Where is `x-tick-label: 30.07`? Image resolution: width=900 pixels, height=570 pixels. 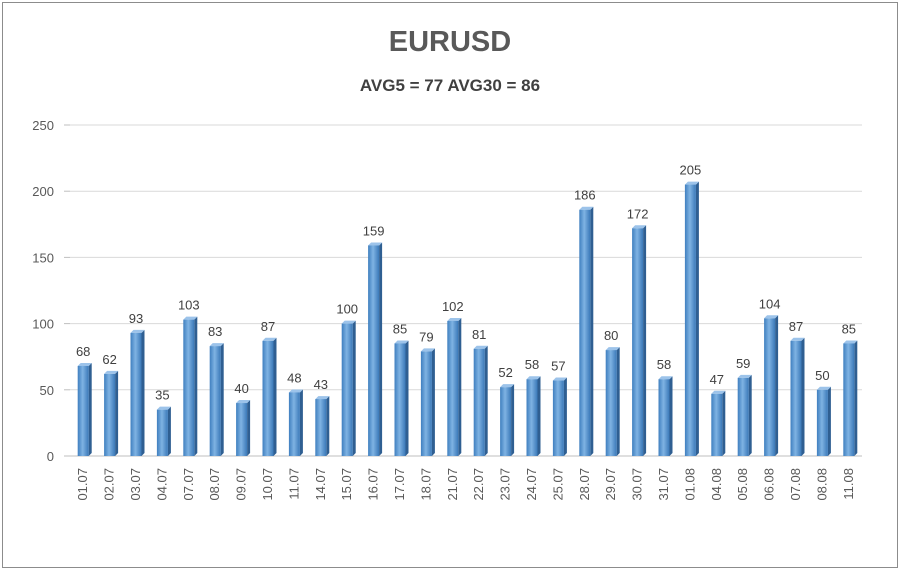
x-tick-label: 30.07 is located at coordinates (637, 484).